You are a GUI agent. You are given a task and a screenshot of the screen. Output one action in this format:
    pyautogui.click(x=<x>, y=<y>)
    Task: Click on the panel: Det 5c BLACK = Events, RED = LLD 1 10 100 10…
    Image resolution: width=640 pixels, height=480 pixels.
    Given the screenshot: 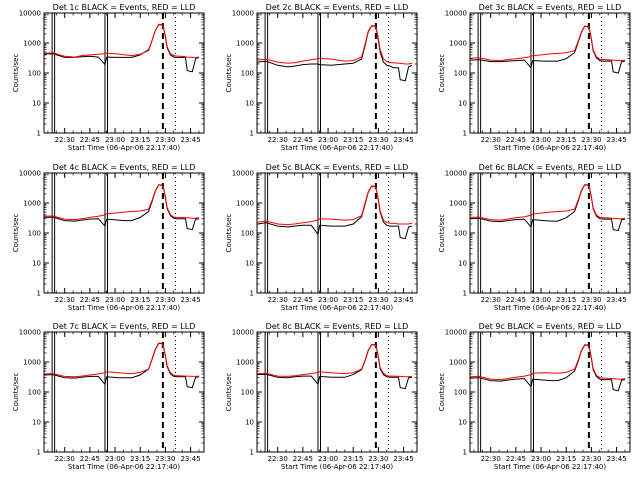 What is the action you would take?
    pyautogui.click(x=321, y=237)
    